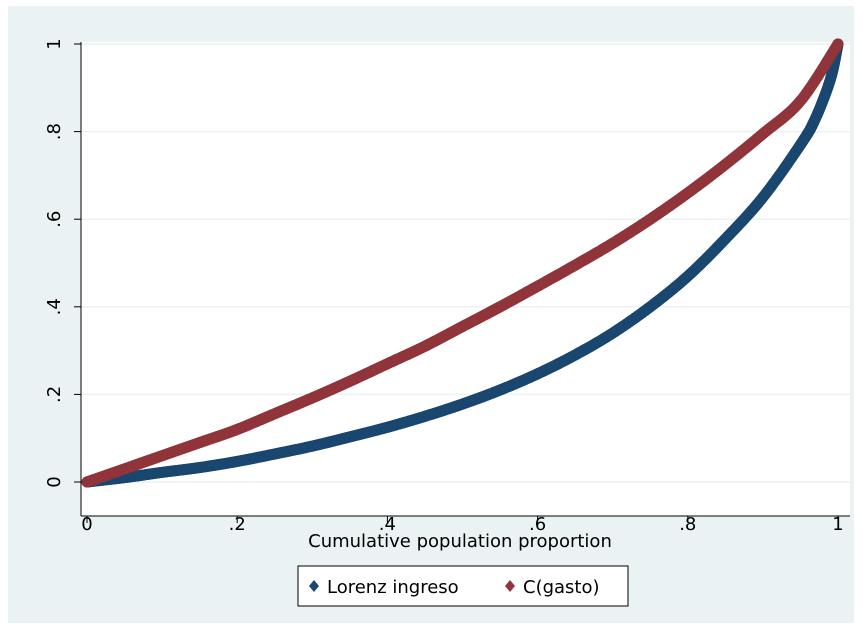  What do you see at coordinates (460, 541) in the screenshot?
I see `x-axis-title: Cumulative population proportion` at bounding box center [460, 541].